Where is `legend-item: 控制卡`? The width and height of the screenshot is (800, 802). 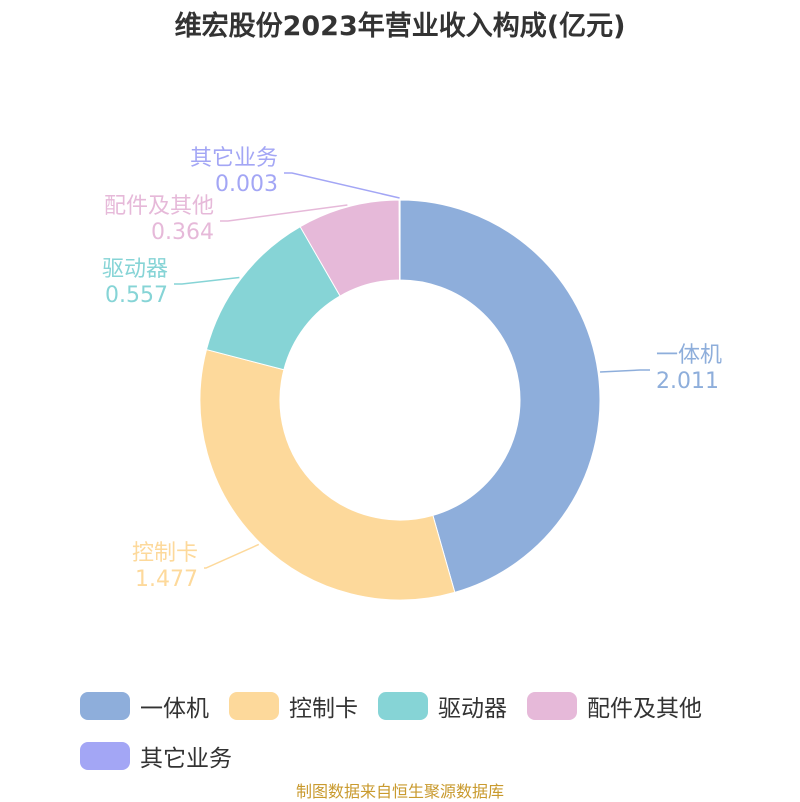 legend-item: 控制卡 is located at coordinates (293, 706).